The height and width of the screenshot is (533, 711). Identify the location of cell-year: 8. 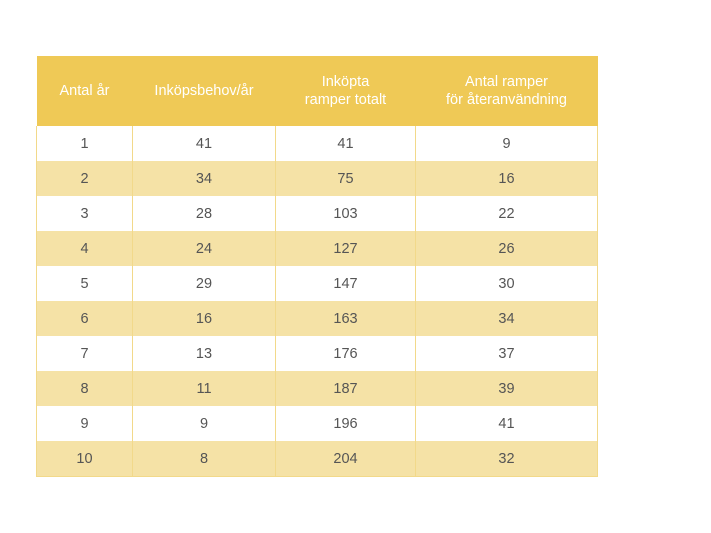
(84, 388).